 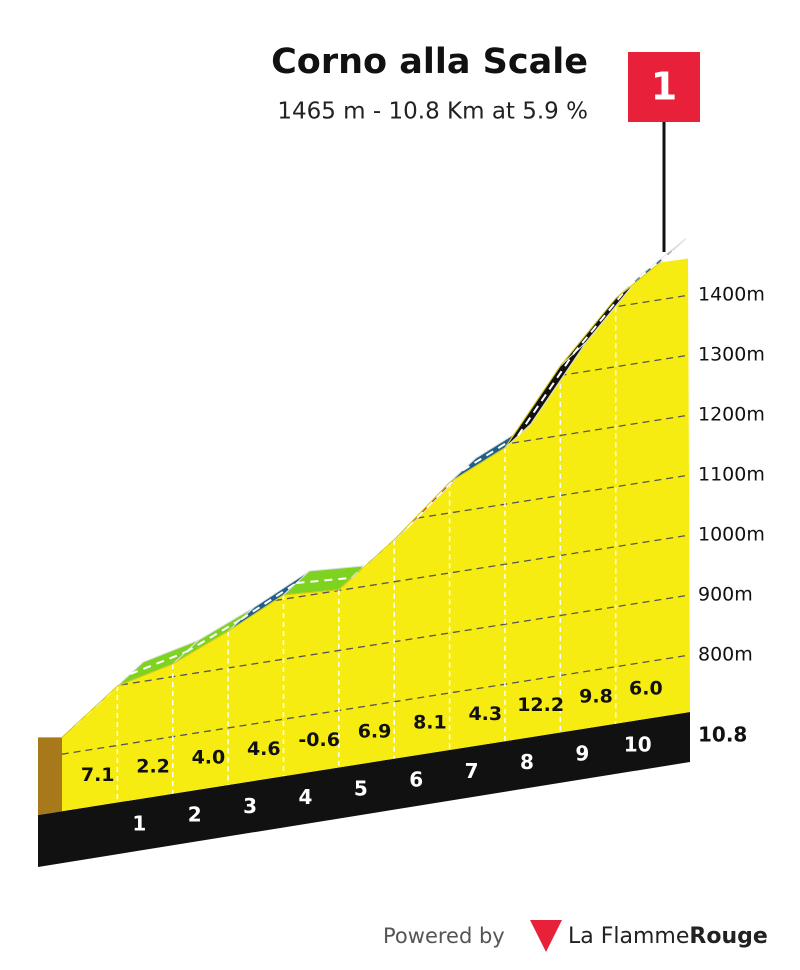 I want to click on ground-band, so click(x=364, y=789).